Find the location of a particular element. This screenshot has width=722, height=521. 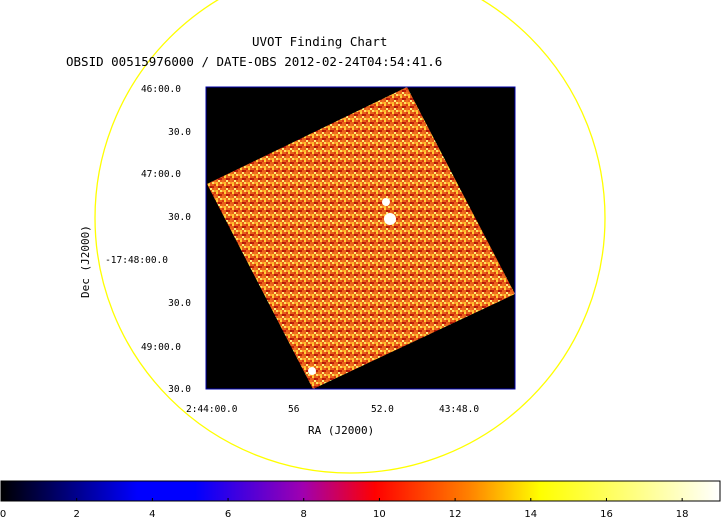

colorbar-tick-label: 12 is located at coordinates (455, 514).